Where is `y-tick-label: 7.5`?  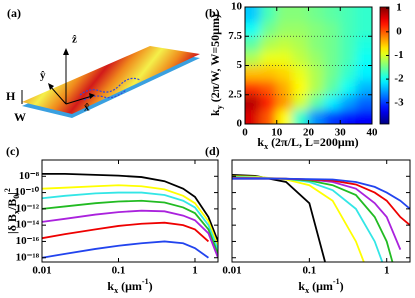
y-tick-label: 7.5 is located at coordinates (235, 36).